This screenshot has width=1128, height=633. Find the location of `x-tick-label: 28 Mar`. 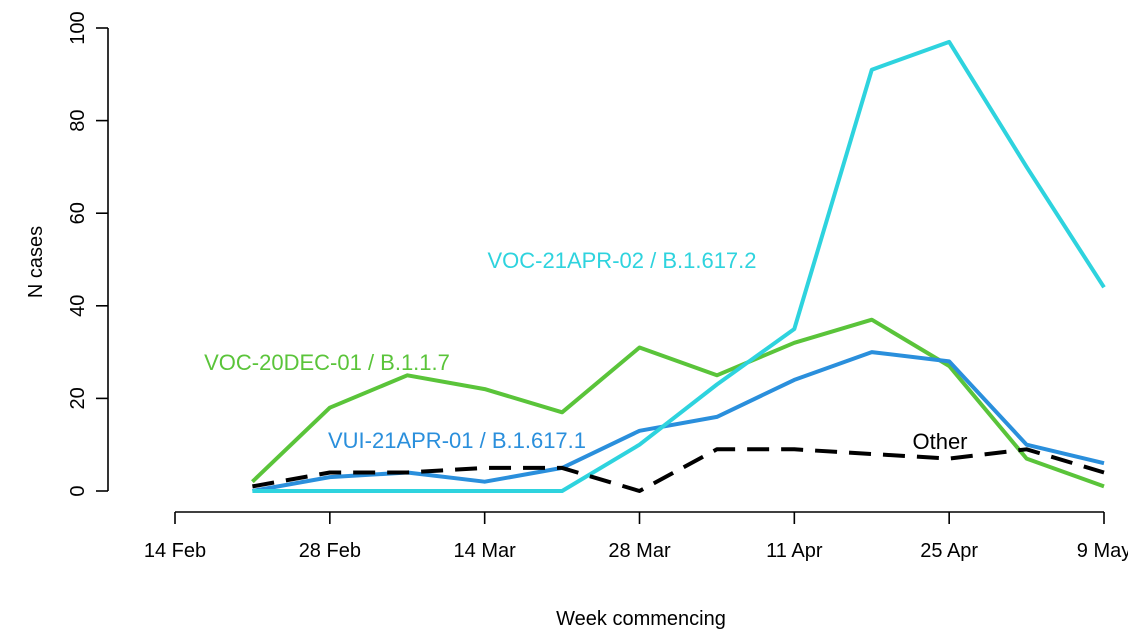

x-tick-label: 28 Mar is located at coordinates (639, 551).